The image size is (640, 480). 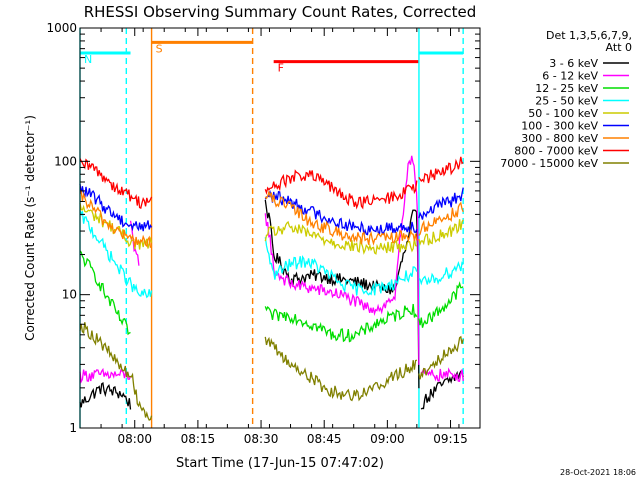 I want to click on legend-label-3-6-kev: 3 - 6 keV, so click(x=573, y=63).